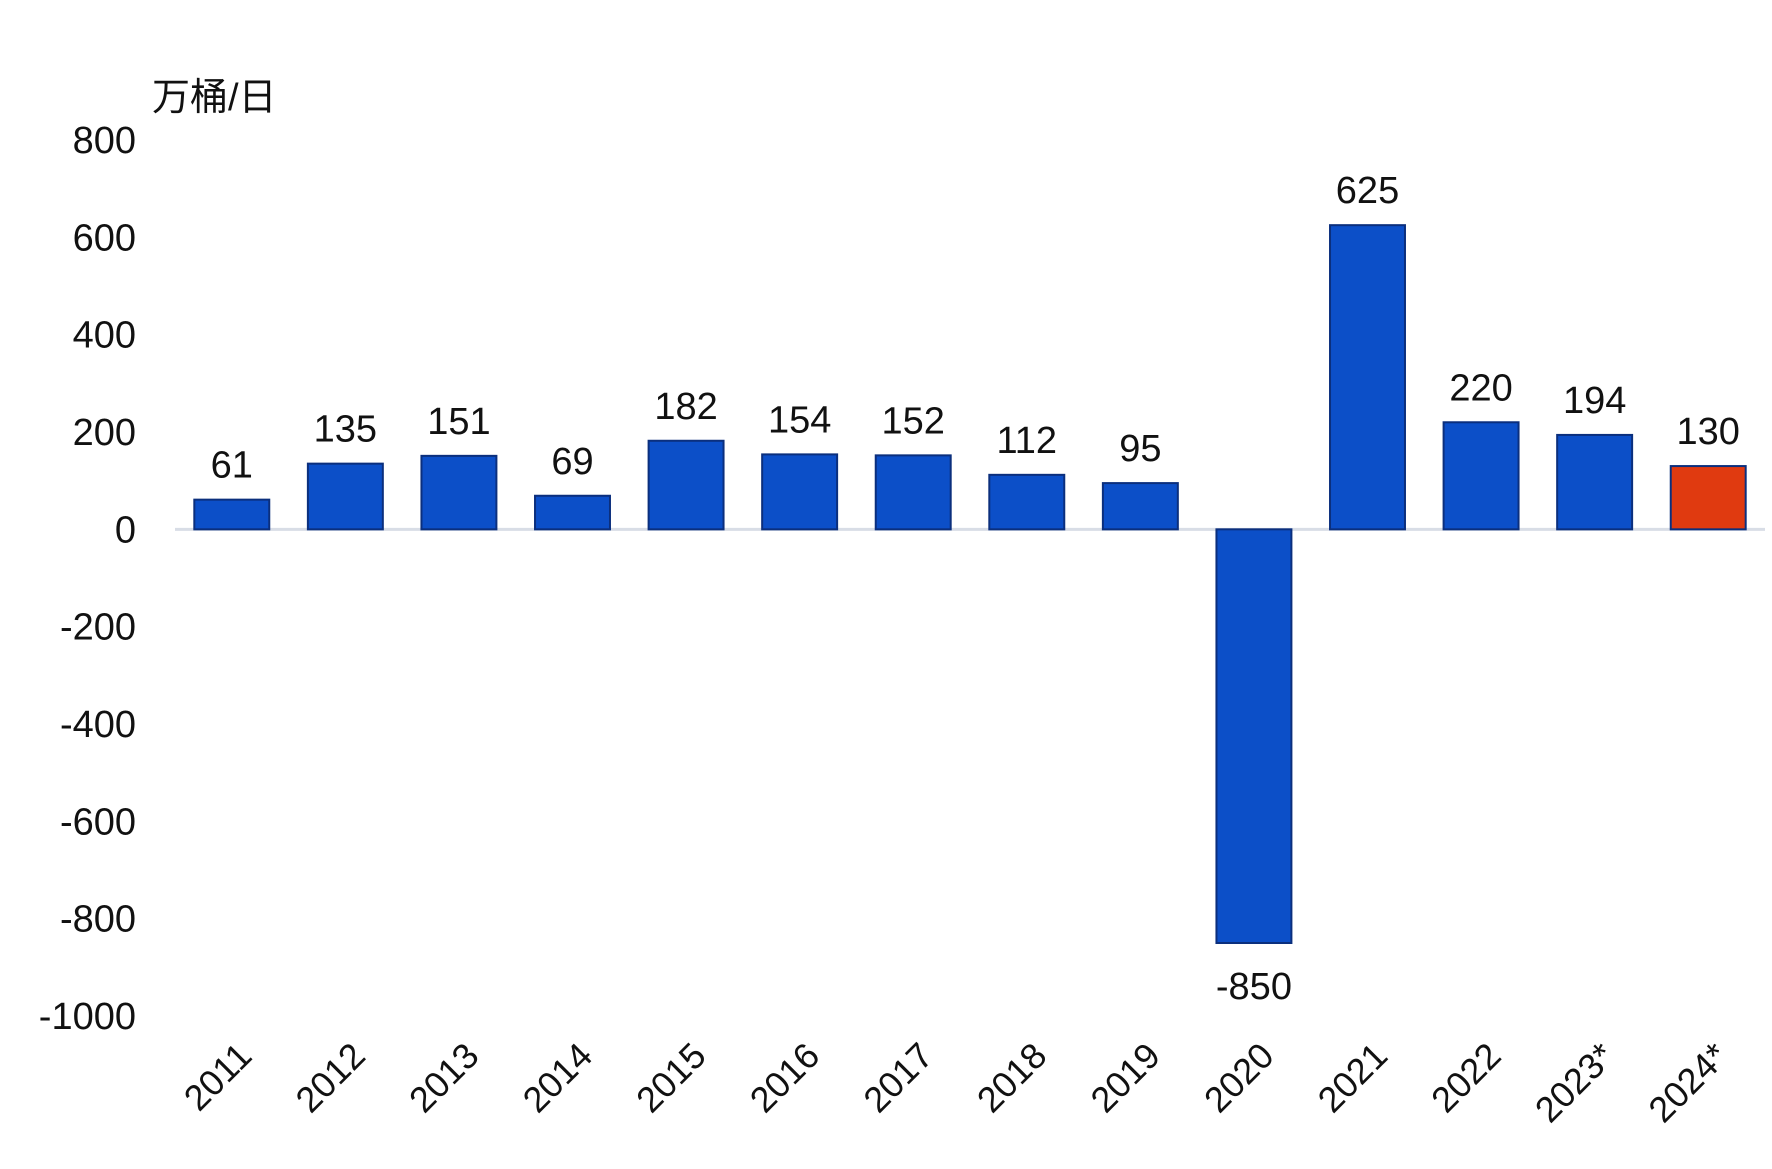  I want to click on x-tick-label: 2020, so click(1239, 1078).